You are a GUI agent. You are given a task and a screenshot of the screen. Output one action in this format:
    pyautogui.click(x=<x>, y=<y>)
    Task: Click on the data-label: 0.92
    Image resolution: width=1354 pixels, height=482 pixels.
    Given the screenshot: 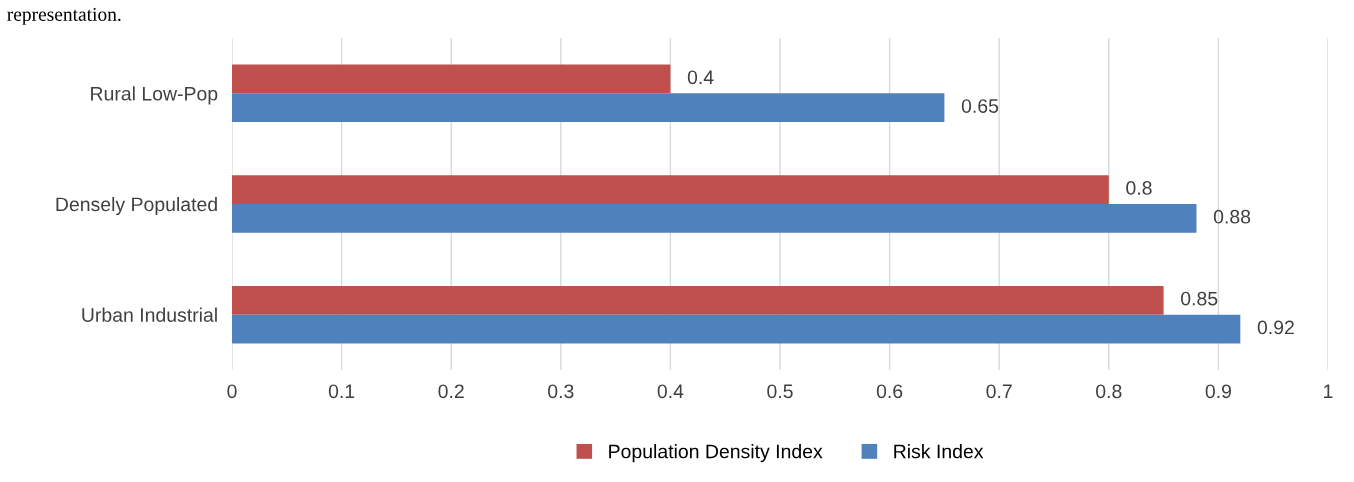 What is the action you would take?
    pyautogui.click(x=1275, y=327)
    